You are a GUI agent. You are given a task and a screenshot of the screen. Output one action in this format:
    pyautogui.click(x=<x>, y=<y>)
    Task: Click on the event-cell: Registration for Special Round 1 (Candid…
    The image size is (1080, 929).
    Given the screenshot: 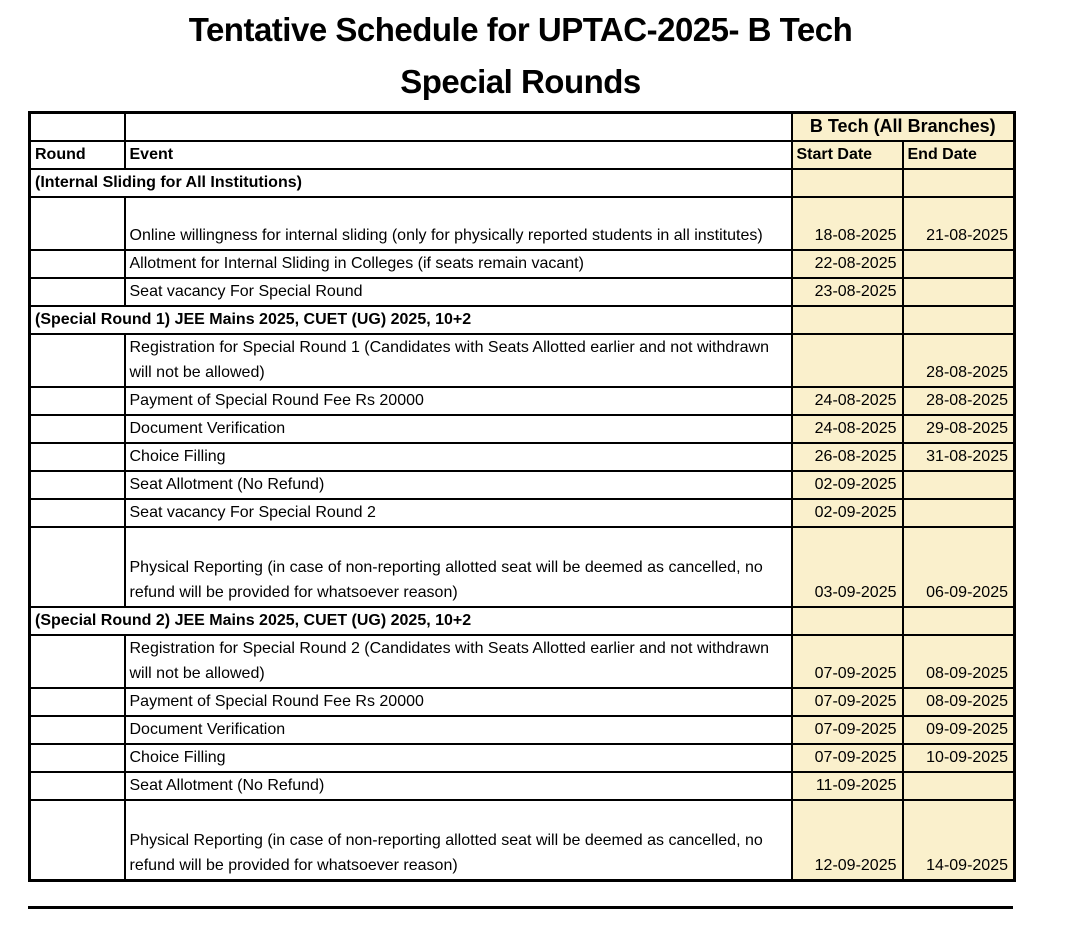 What is the action you would take?
    pyautogui.click(x=458, y=360)
    